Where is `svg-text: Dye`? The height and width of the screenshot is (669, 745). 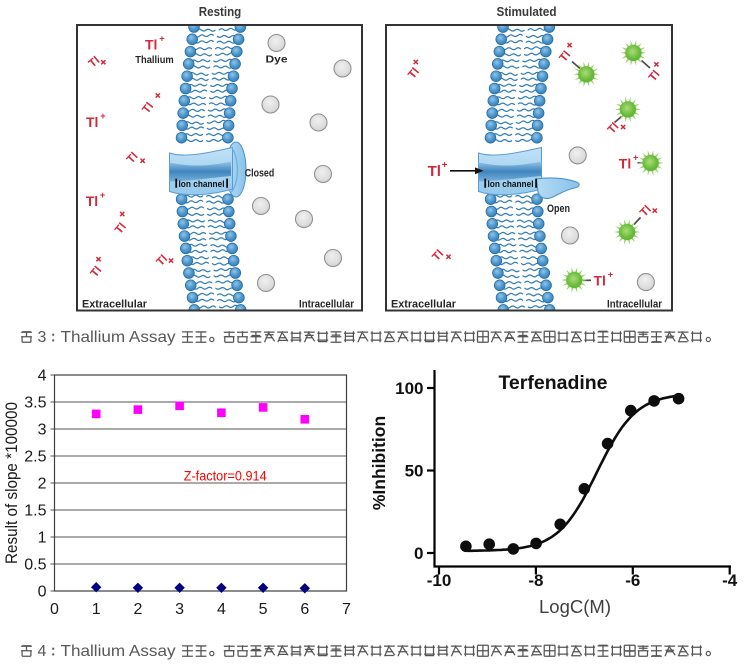
svg-text: Dye is located at coordinates (277, 60).